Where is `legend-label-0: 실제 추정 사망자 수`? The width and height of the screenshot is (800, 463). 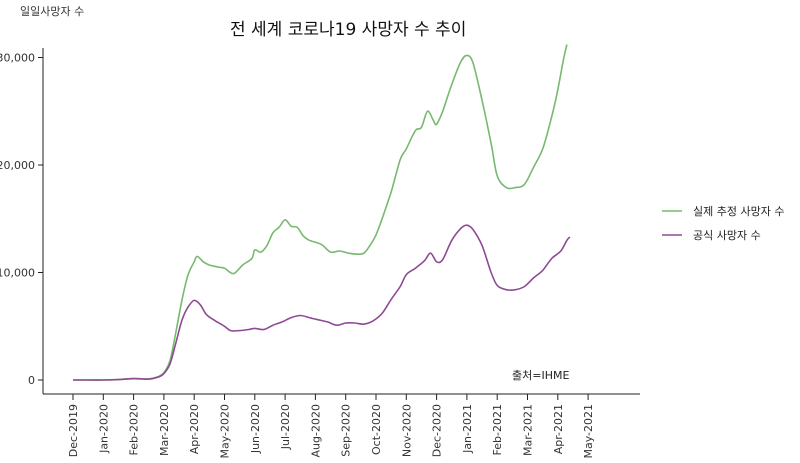 legend-label-0: 실제 추정 사망자 수 is located at coordinates (738, 211).